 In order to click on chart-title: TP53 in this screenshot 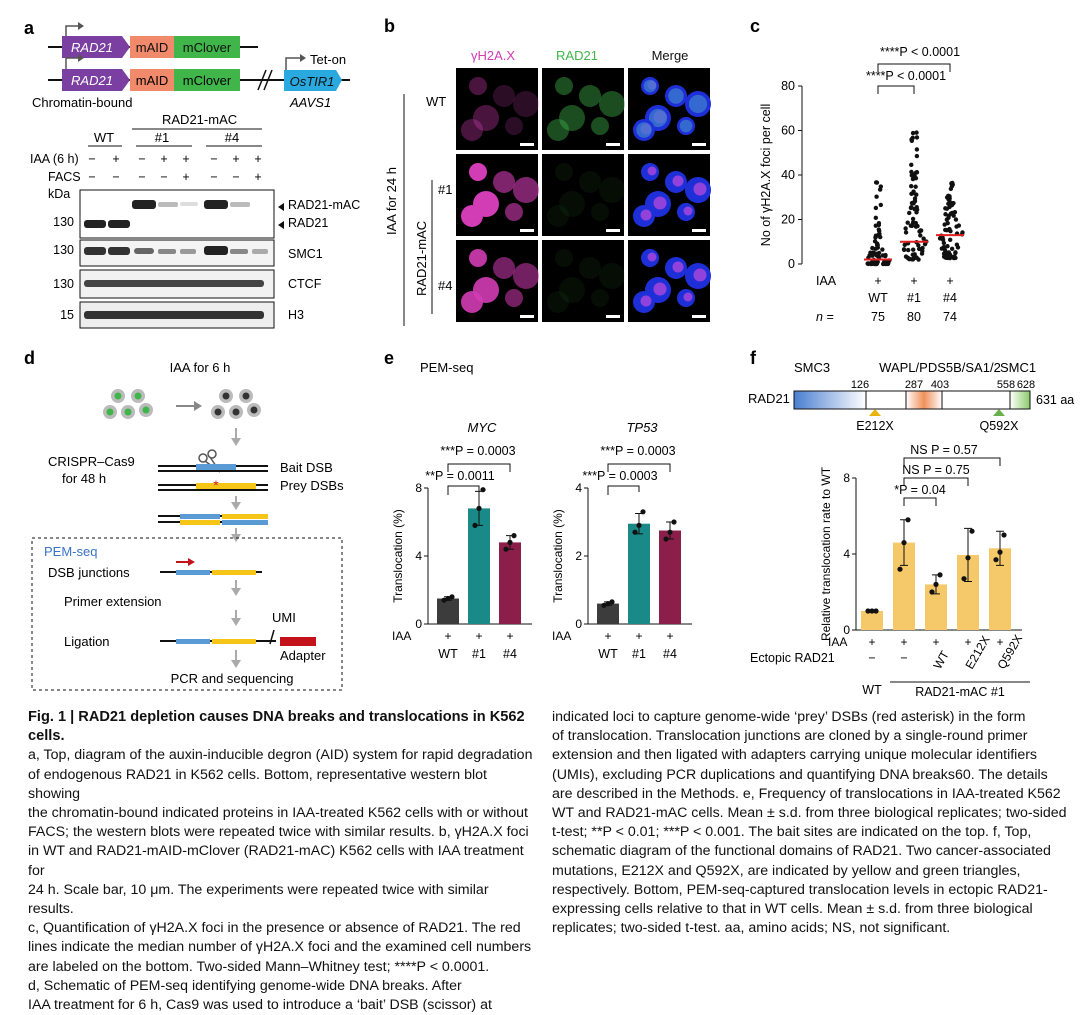, I will do `click(642, 427)`.